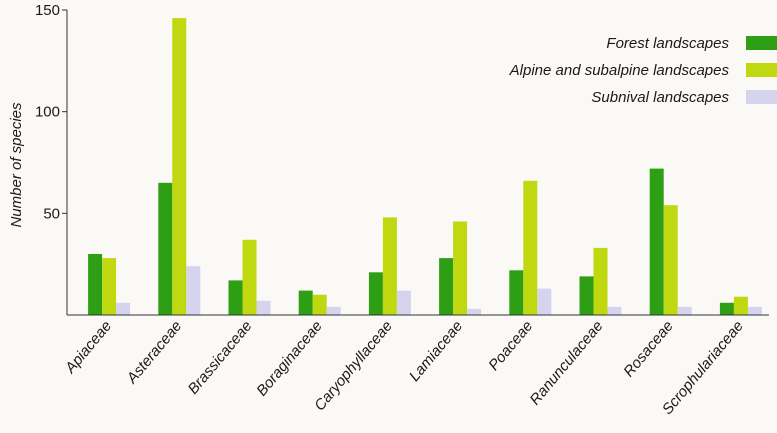 This screenshot has height=433, width=777. I want to click on legend-label-2: Alpine and subalpine landscapes, so click(619, 70).